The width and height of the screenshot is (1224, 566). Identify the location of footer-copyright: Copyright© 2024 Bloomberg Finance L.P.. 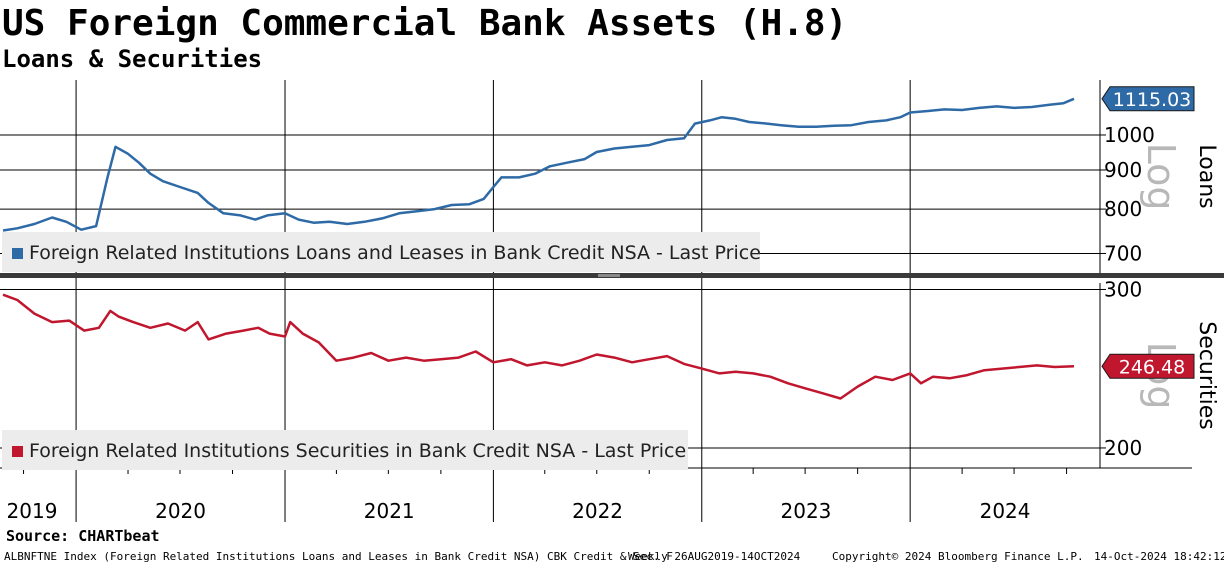
(958, 556).